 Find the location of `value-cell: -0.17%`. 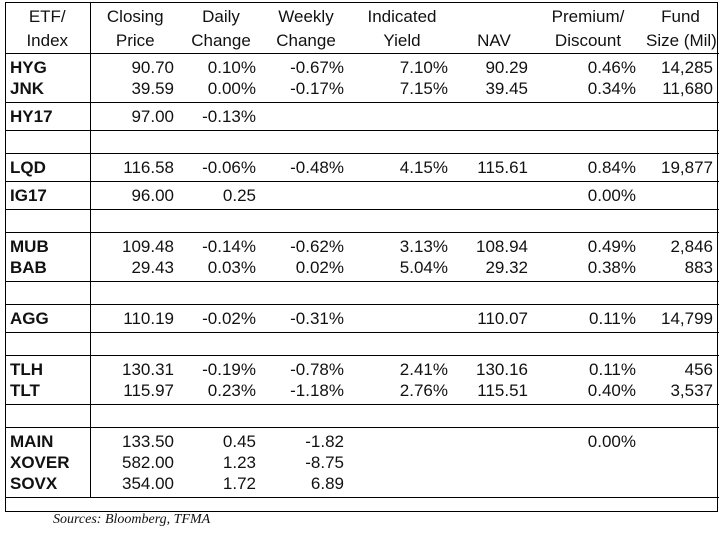

value-cell: -0.17% is located at coordinates (306, 90).